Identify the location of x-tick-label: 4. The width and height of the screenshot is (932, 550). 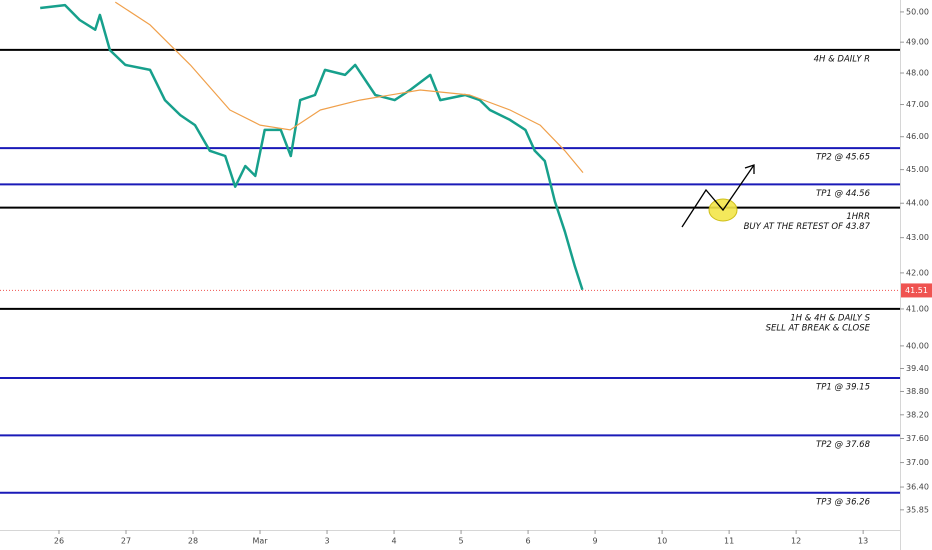
(393, 541).